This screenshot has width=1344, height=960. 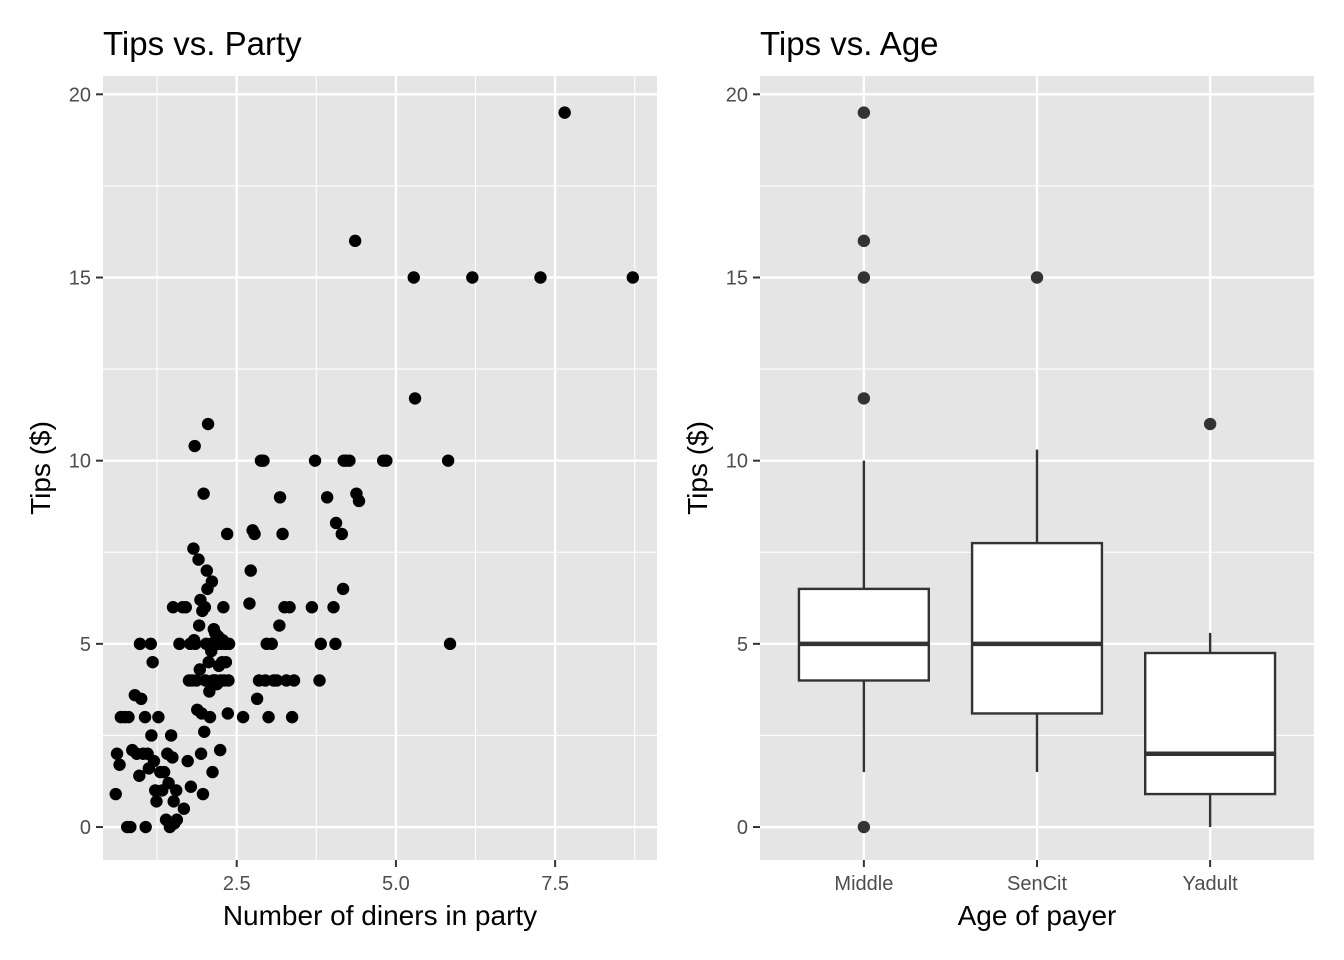 What do you see at coordinates (1037, 522) in the screenshot?
I see `boxplot-sencit` at bounding box center [1037, 522].